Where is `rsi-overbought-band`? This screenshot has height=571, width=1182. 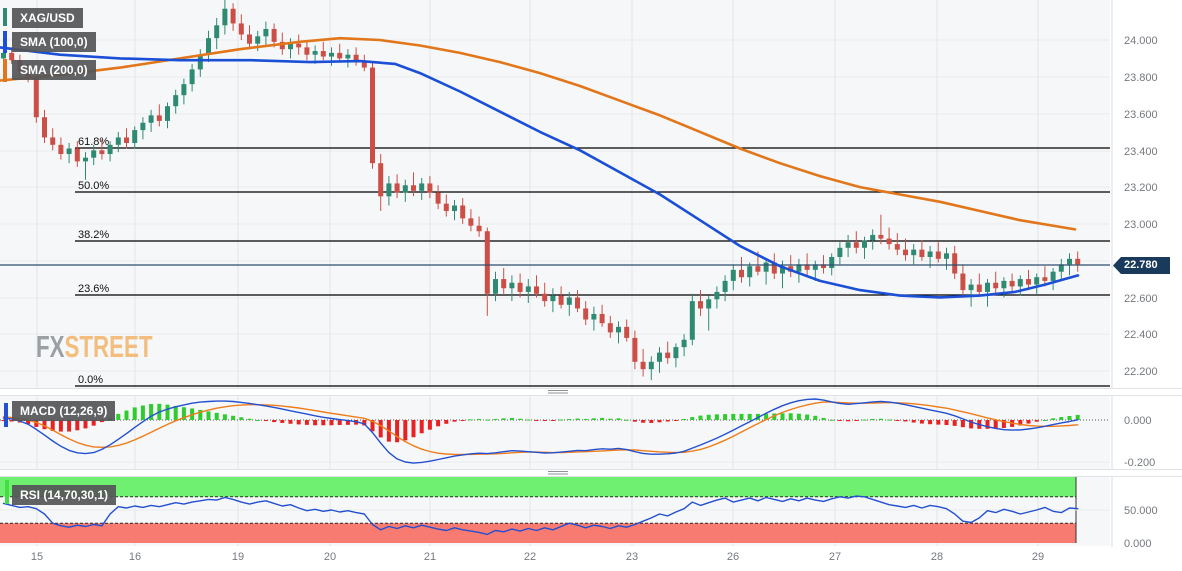 rsi-overbought-band is located at coordinates (538, 487).